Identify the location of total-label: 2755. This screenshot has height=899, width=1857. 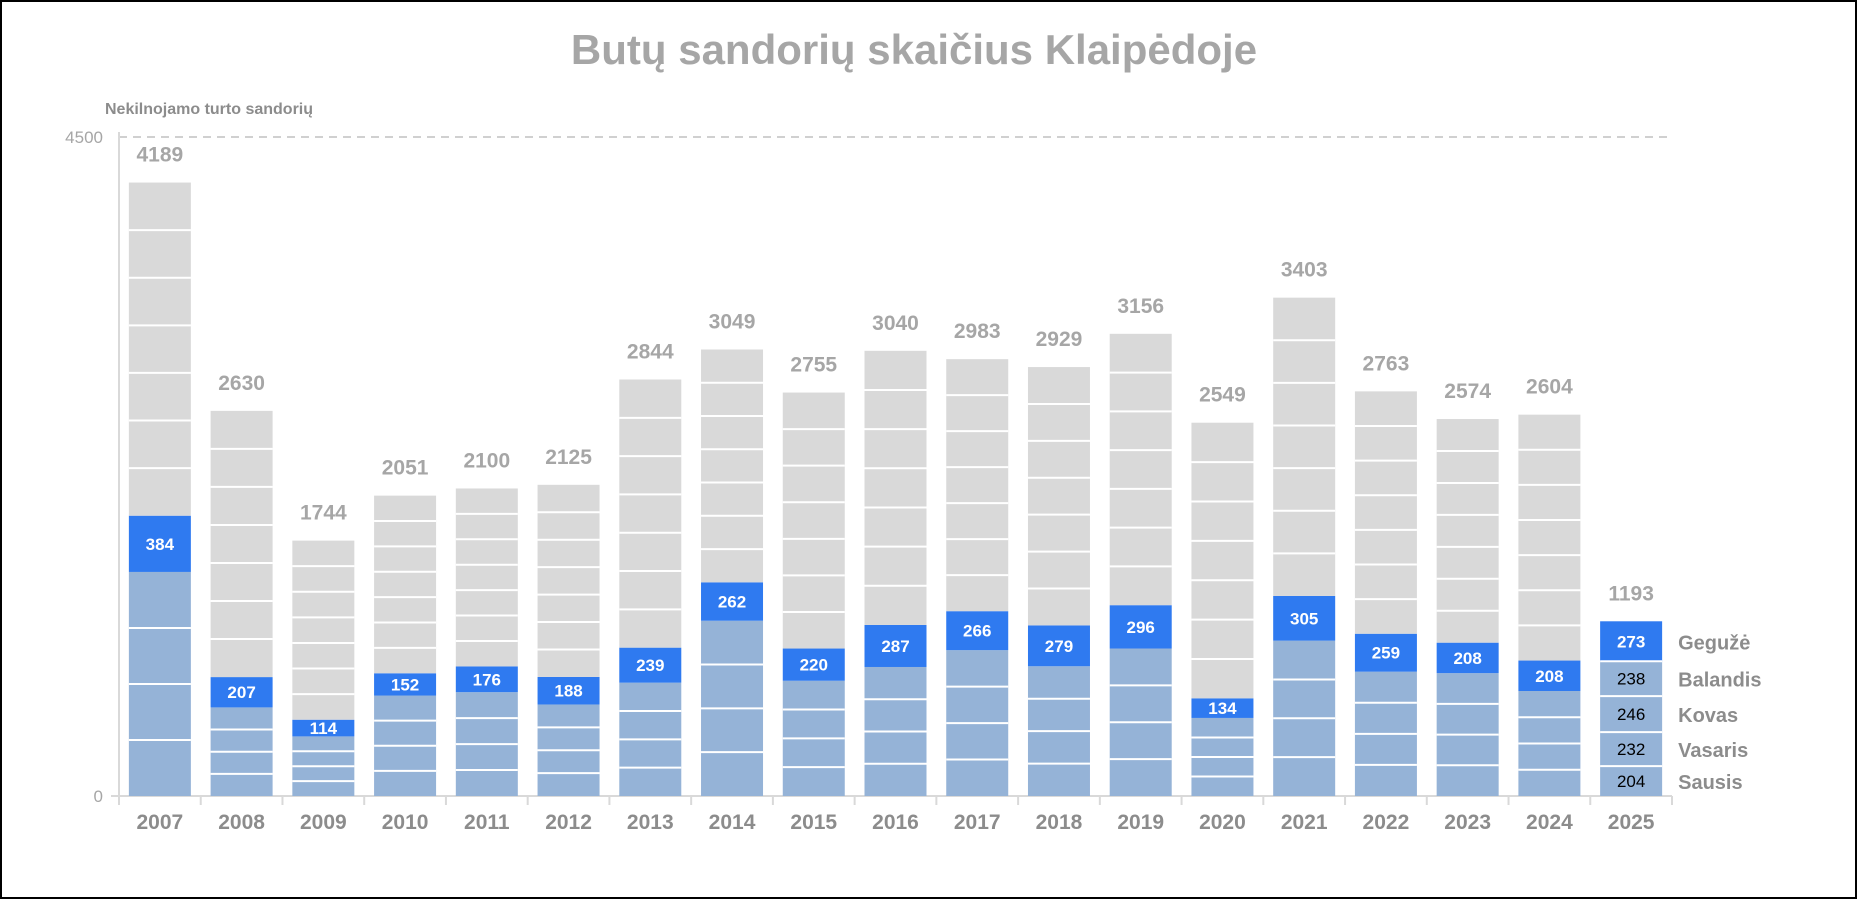
(813, 365).